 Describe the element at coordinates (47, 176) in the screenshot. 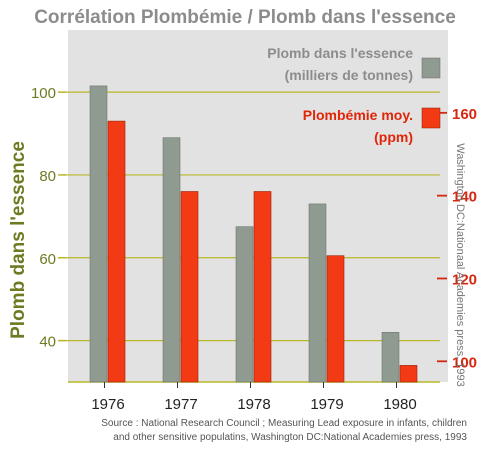

I see `left-tick-label: 80` at that location.